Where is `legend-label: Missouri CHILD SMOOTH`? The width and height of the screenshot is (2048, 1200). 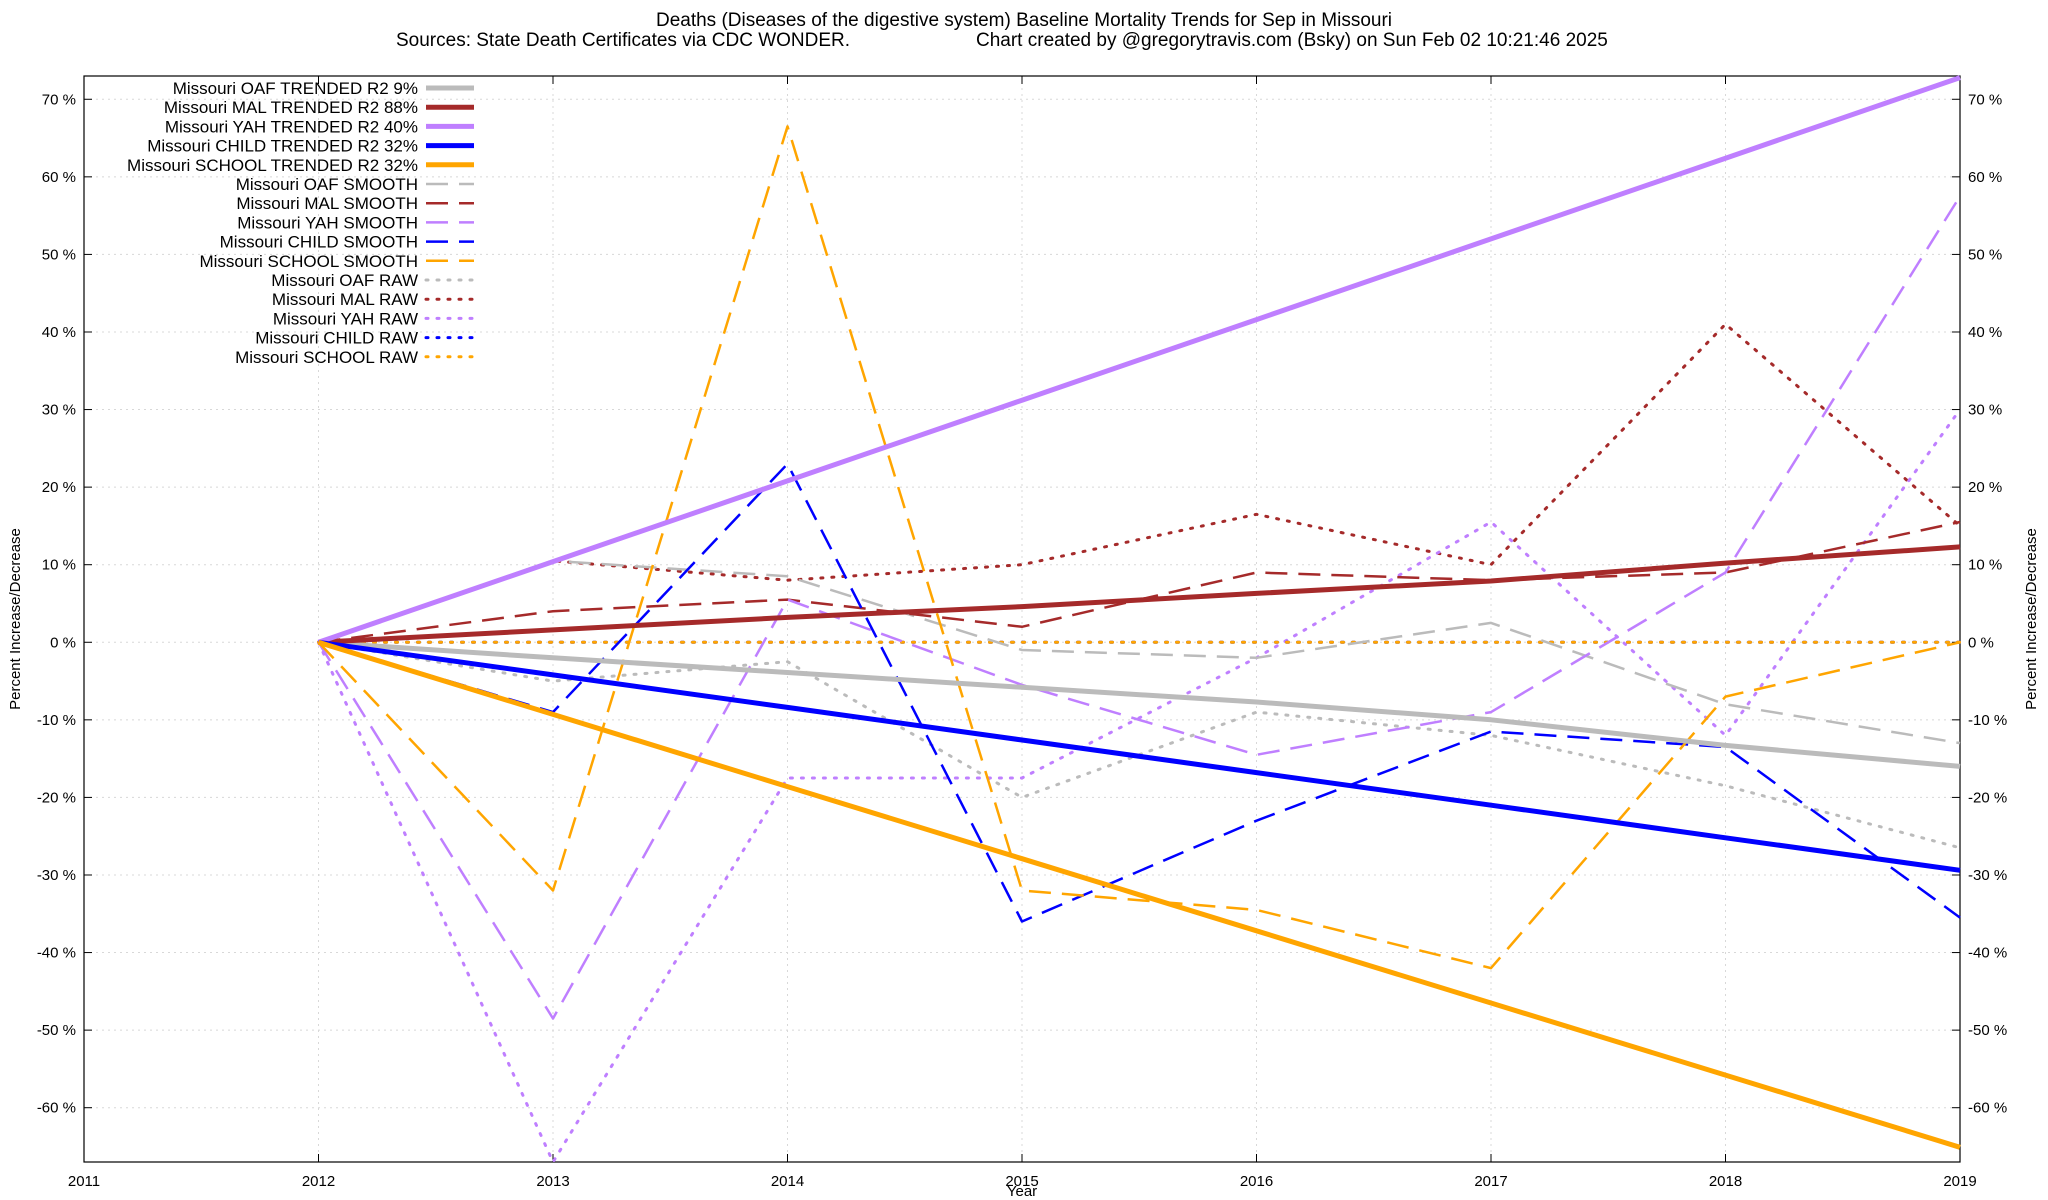
legend-label: Missouri CHILD SMOOTH is located at coordinates (319, 242).